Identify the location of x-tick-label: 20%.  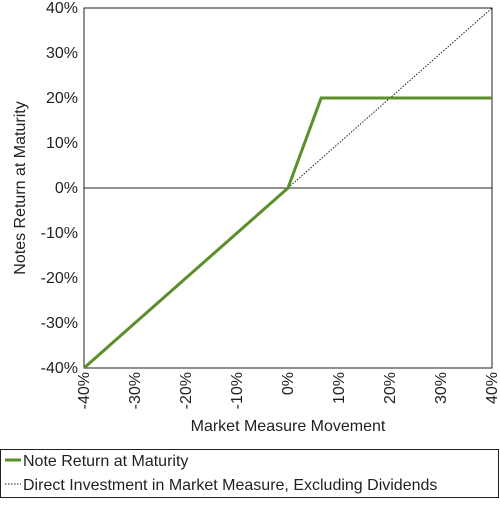
(390, 388).